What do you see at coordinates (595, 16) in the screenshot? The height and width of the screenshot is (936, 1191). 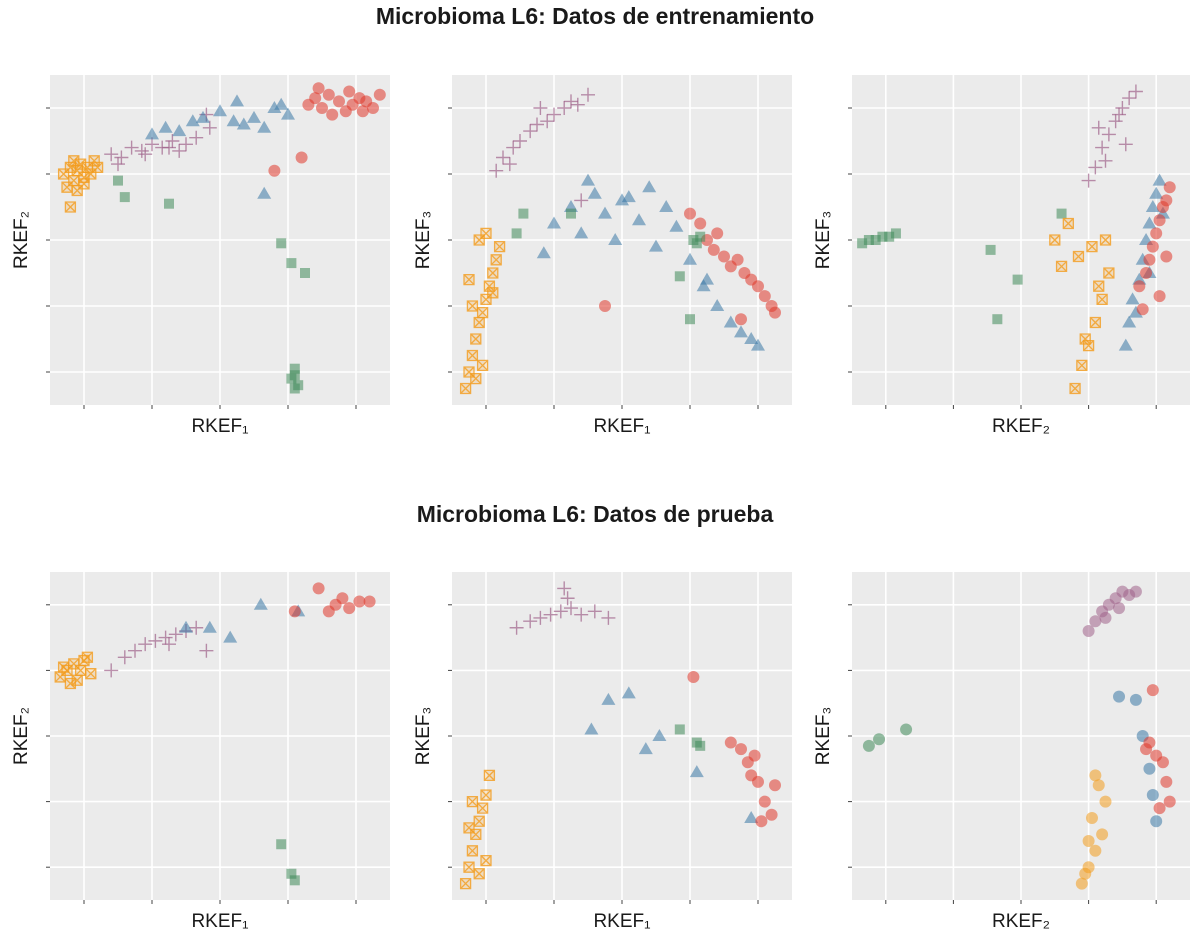 I see `section-title: Microbioma L6: Datos de entrenamiento` at bounding box center [595, 16].